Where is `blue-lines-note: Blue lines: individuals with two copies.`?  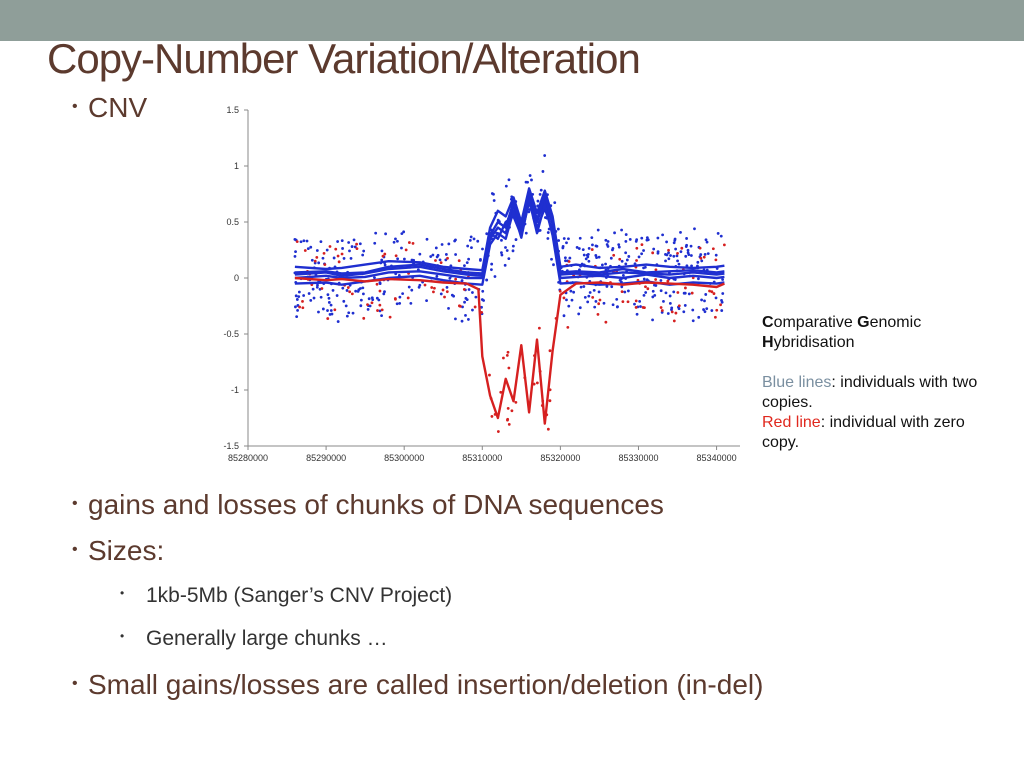
blue-lines-note: Blue lines: individuals with two copies. is located at coordinates (882, 393).